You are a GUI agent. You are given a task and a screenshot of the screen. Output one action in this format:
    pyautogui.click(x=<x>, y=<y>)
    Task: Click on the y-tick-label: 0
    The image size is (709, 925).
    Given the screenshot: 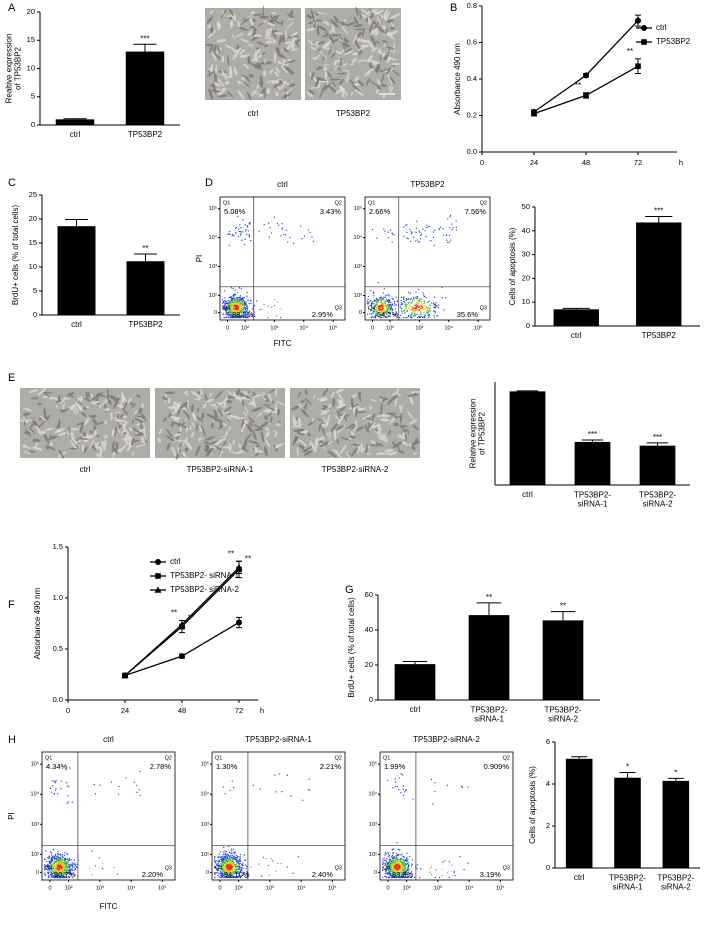 What is the action you would take?
    pyautogui.click(x=371, y=699)
    